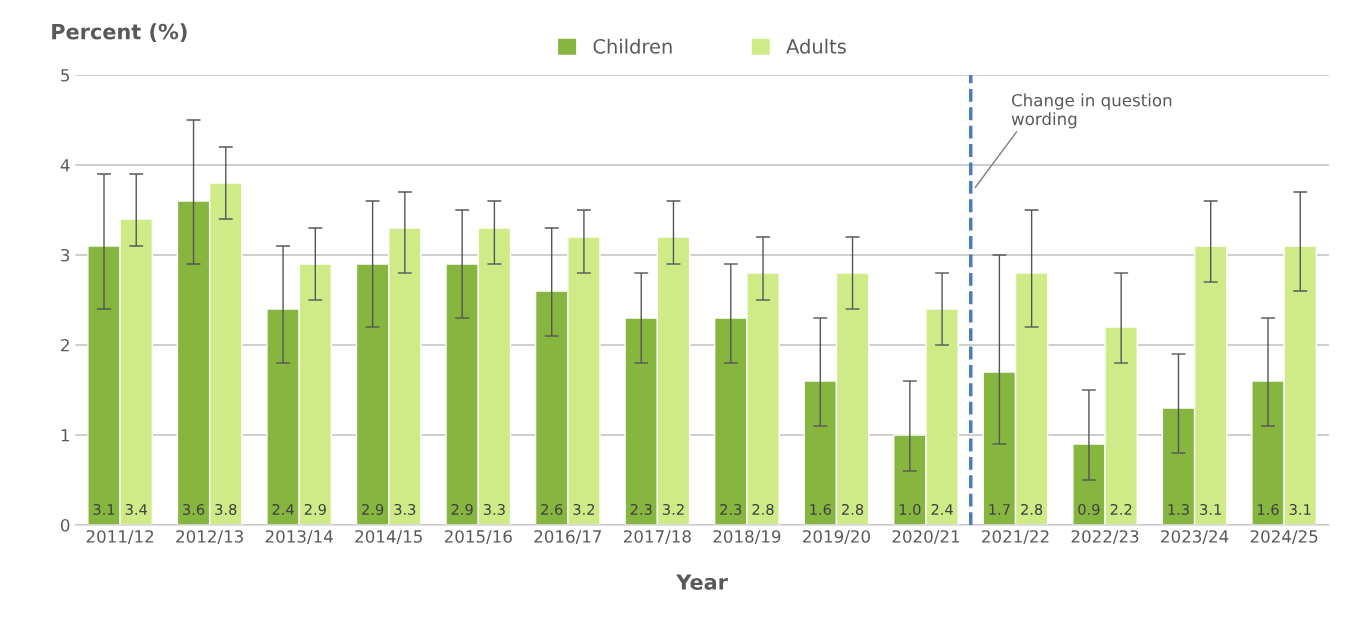  What do you see at coordinates (209, 537) in the screenshot?
I see `x-tick-label: 2012/13` at bounding box center [209, 537].